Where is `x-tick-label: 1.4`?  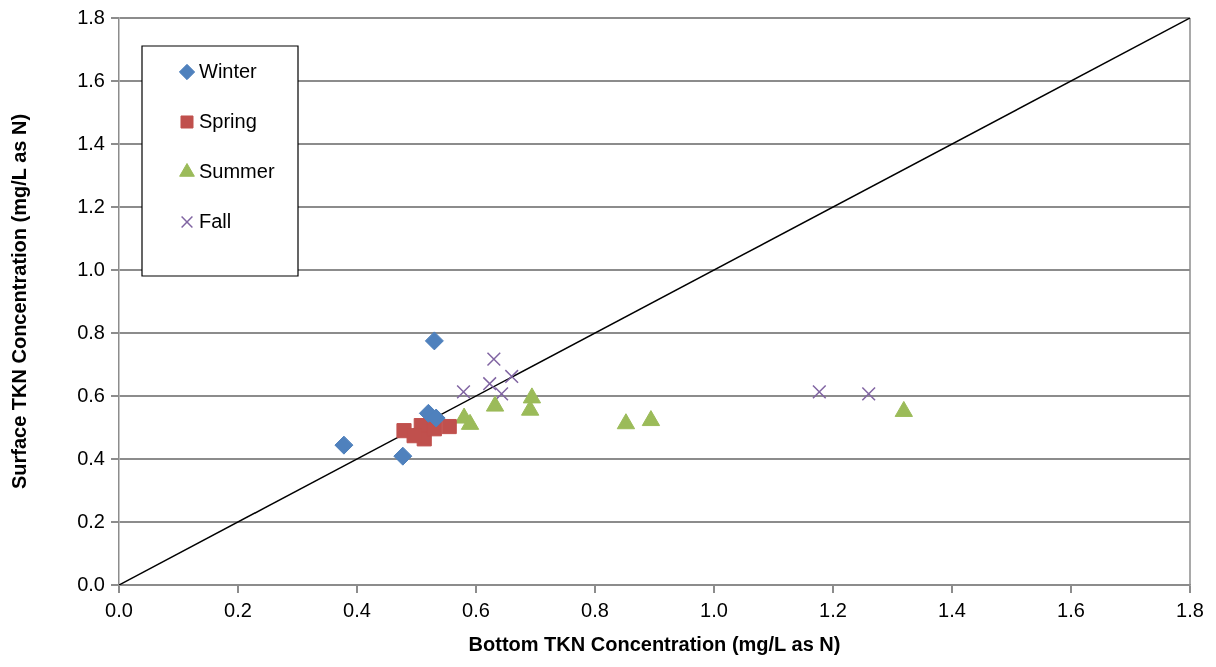
x-tick-label: 1.4 is located at coordinates (952, 609).